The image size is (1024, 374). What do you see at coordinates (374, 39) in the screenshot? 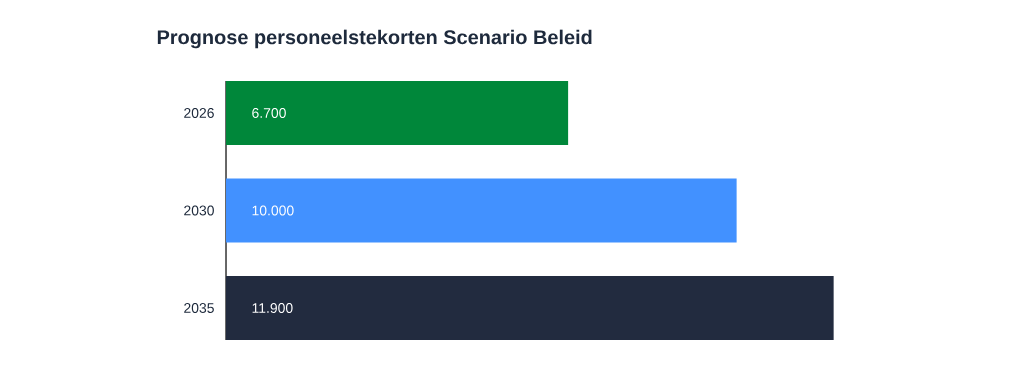
I see `chart-title: Prognose personeelstekorten Scenario Beleid` at bounding box center [374, 39].